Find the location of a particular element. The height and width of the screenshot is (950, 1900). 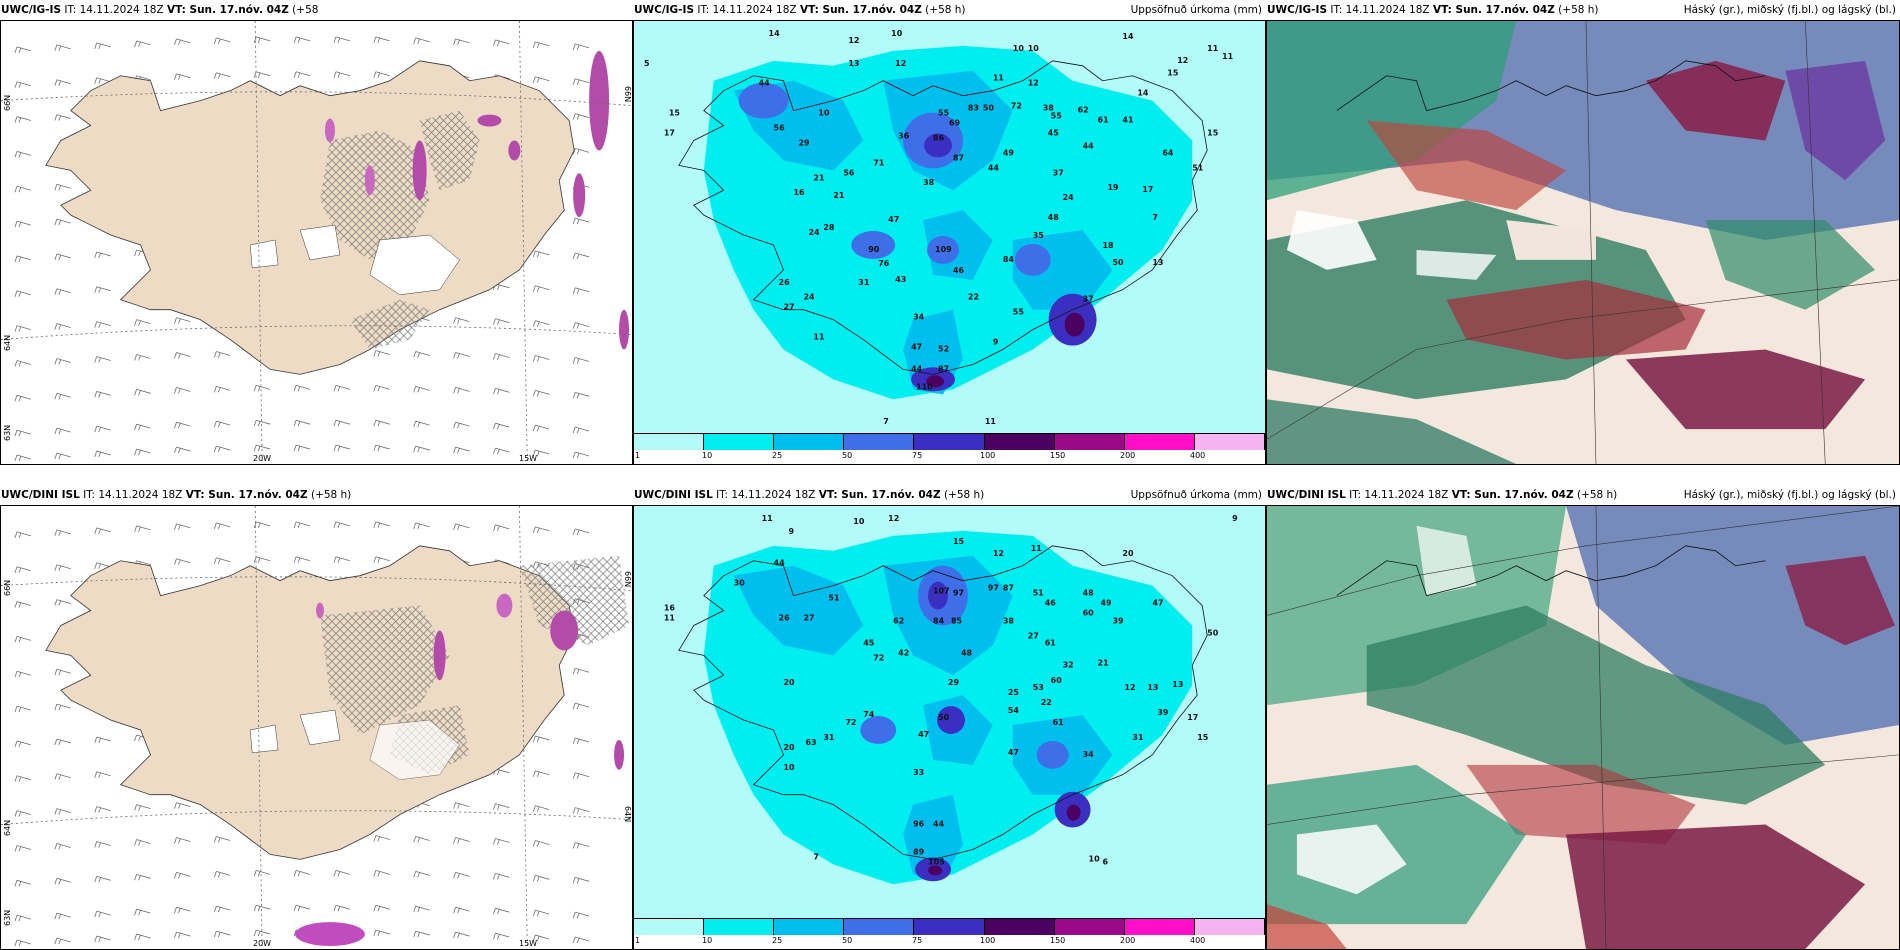

lat-label-66: 66N is located at coordinates (7, 102).